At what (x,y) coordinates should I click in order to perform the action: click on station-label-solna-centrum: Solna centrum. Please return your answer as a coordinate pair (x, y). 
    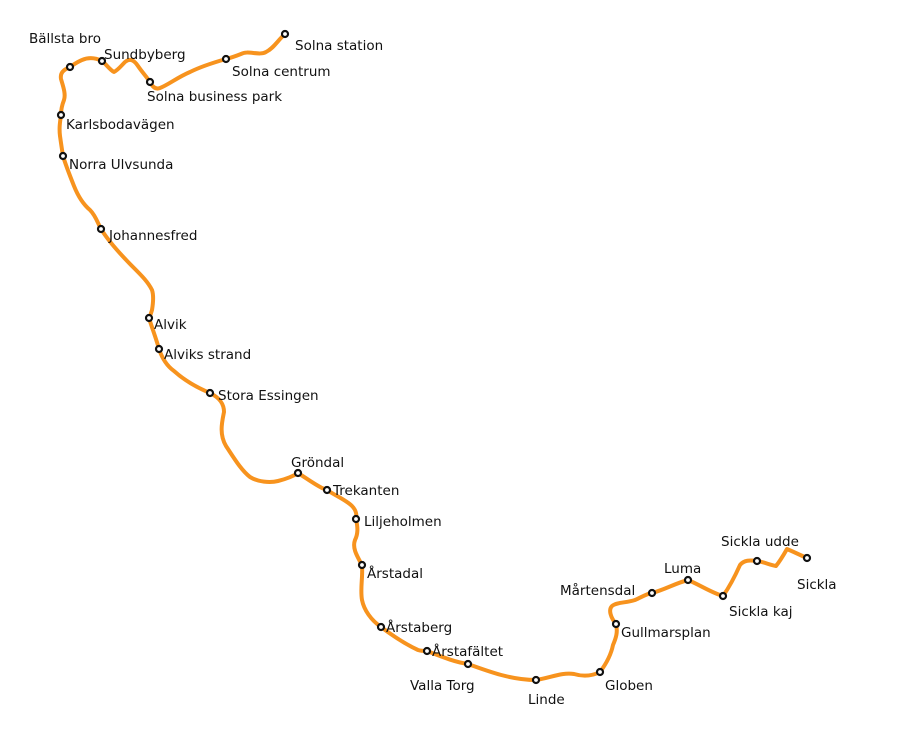
    Looking at the image, I should click on (281, 72).